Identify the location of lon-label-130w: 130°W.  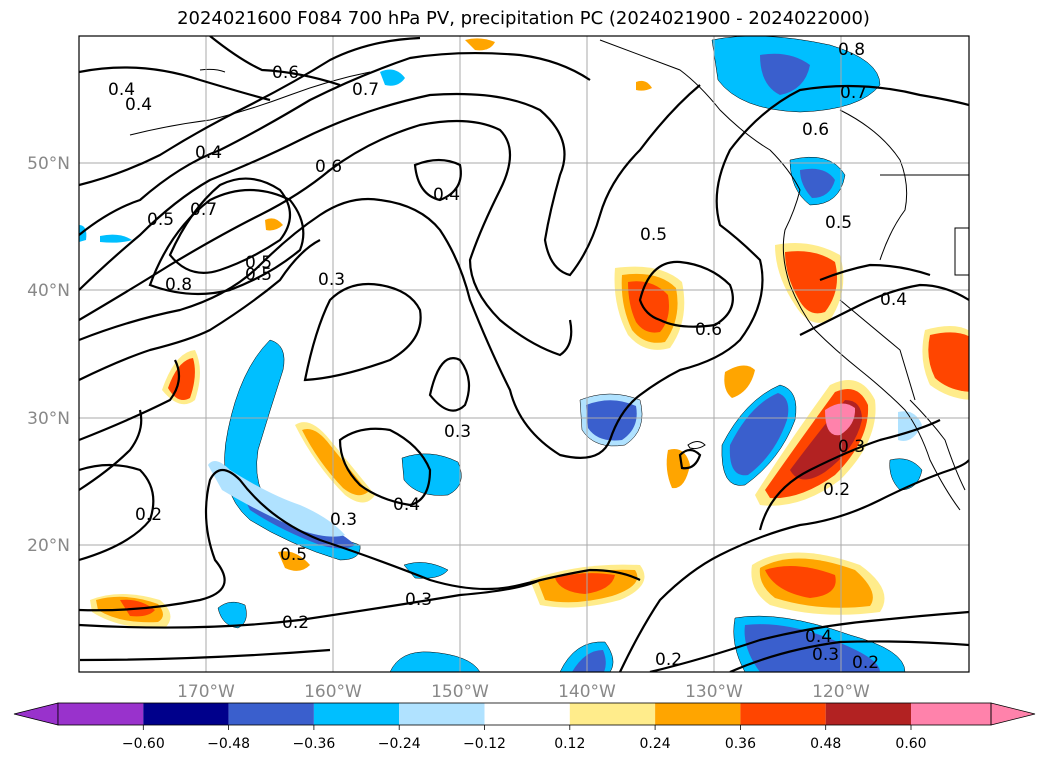
(714, 692).